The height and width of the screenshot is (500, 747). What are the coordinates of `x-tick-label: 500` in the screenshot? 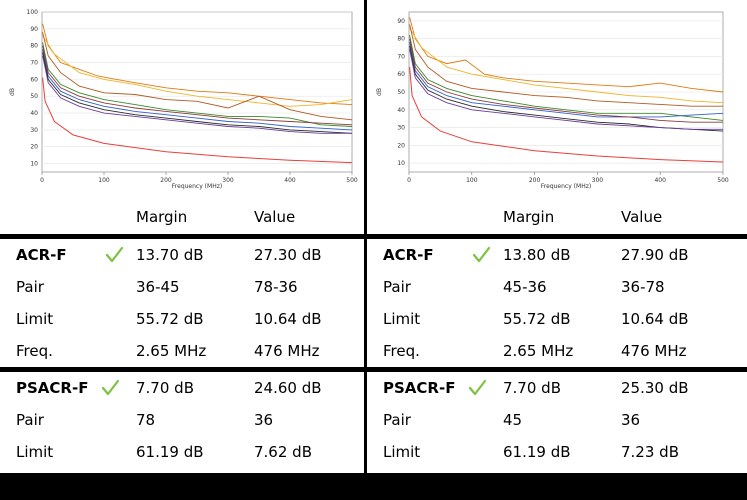 It's located at (723, 180).